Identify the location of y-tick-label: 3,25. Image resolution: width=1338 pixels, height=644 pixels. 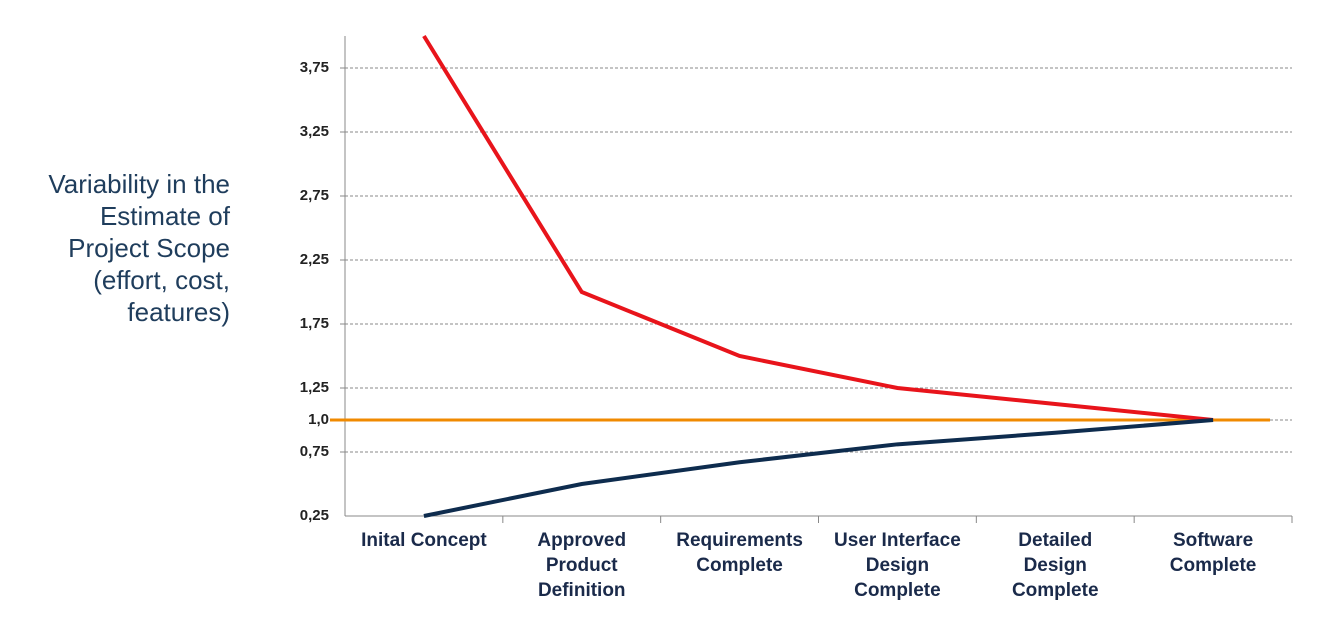
(314, 131).